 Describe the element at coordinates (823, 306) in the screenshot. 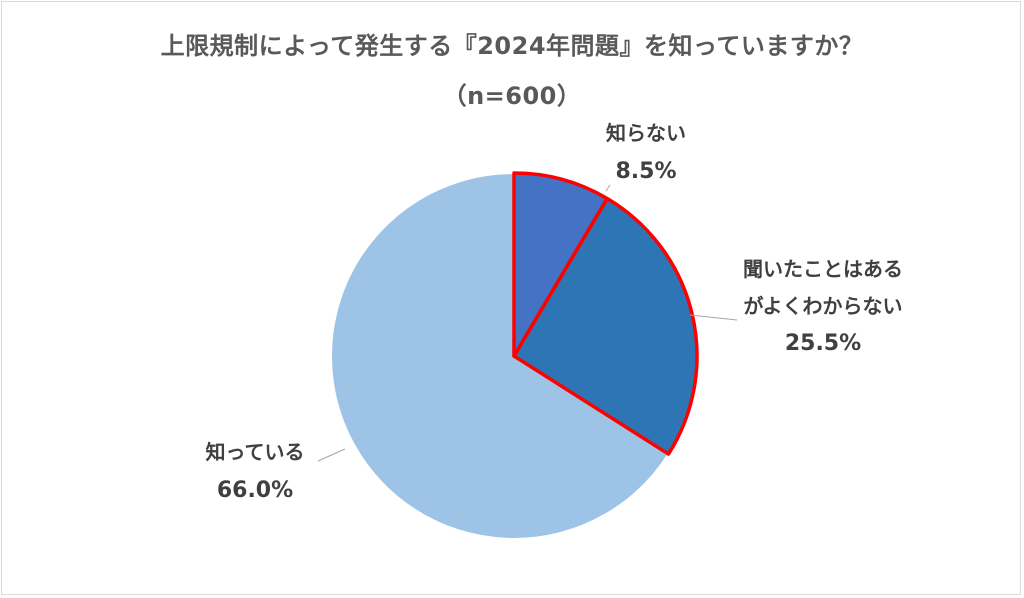

I see `slice-category-label-2: がよくわからない` at that location.